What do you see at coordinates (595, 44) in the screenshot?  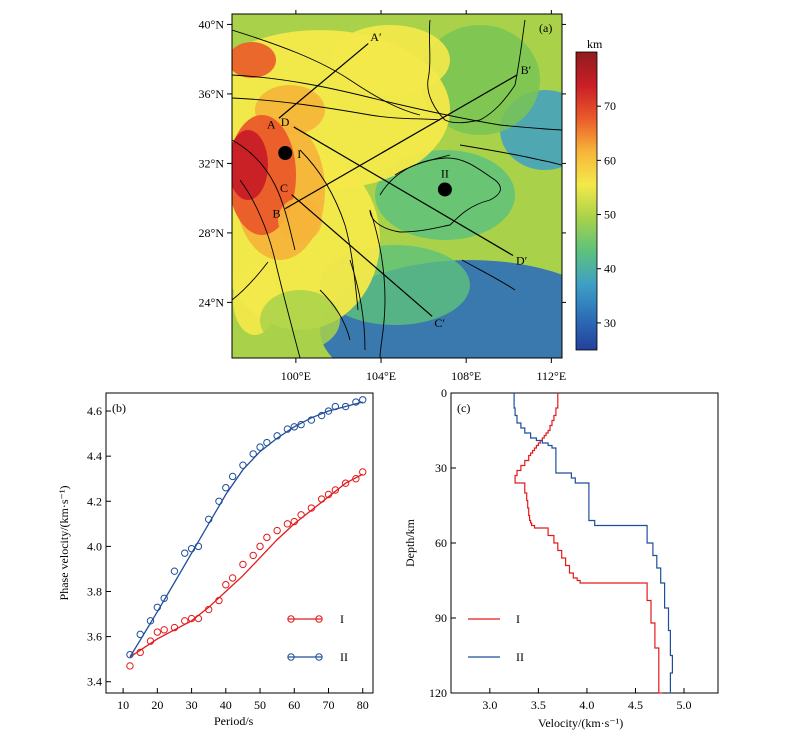 I see `colorbar-unit: km` at bounding box center [595, 44].